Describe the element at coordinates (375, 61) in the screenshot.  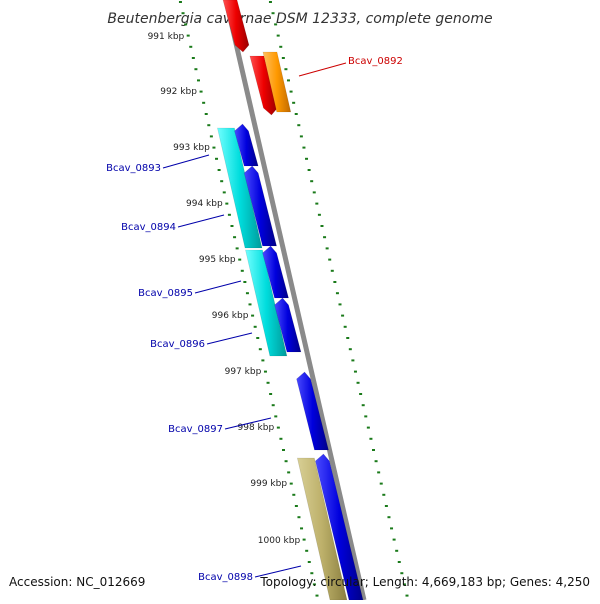
I see `gene-label-bcav-0892: Bcav_0892` at that location.